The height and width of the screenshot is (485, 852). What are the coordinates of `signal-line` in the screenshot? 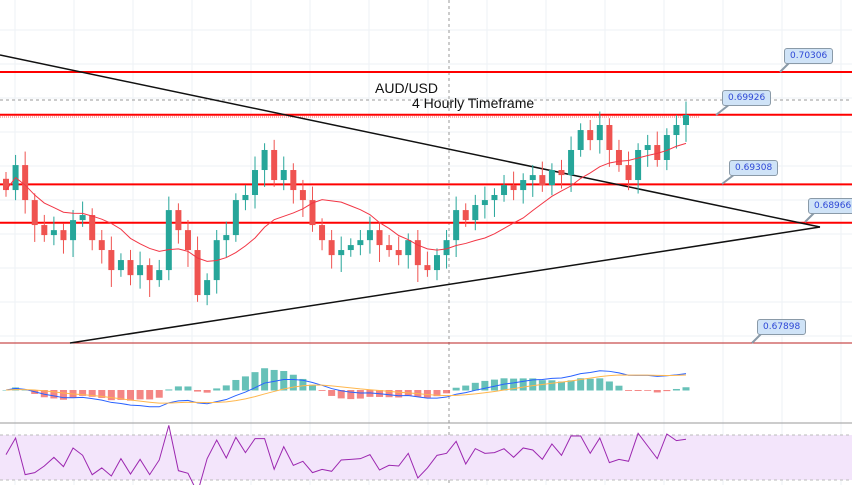 It's located at (346, 389).